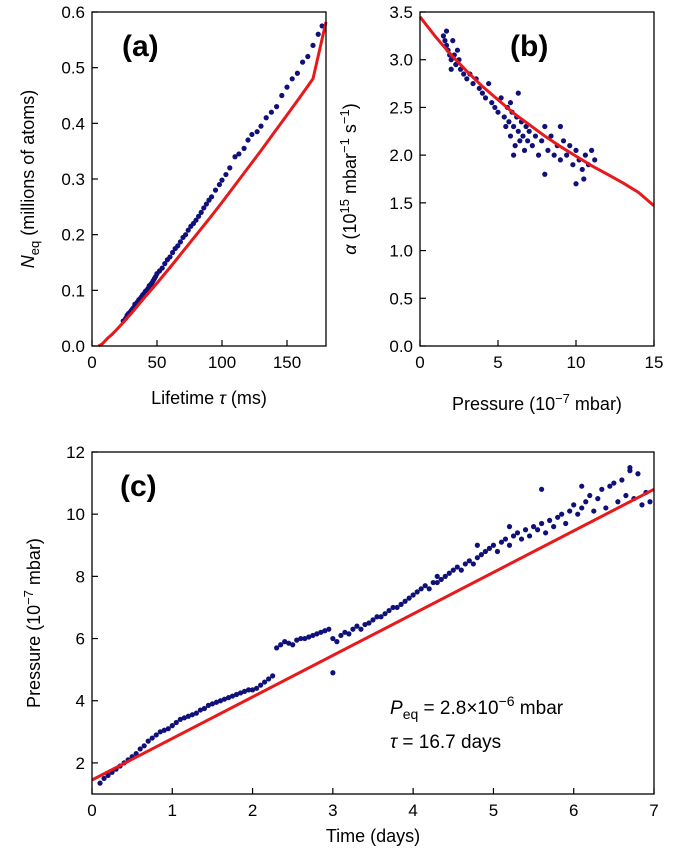 This screenshot has height=850, width=696. Describe the element at coordinates (529, 46) in the screenshot. I see `panel-label: (b)` at that location.